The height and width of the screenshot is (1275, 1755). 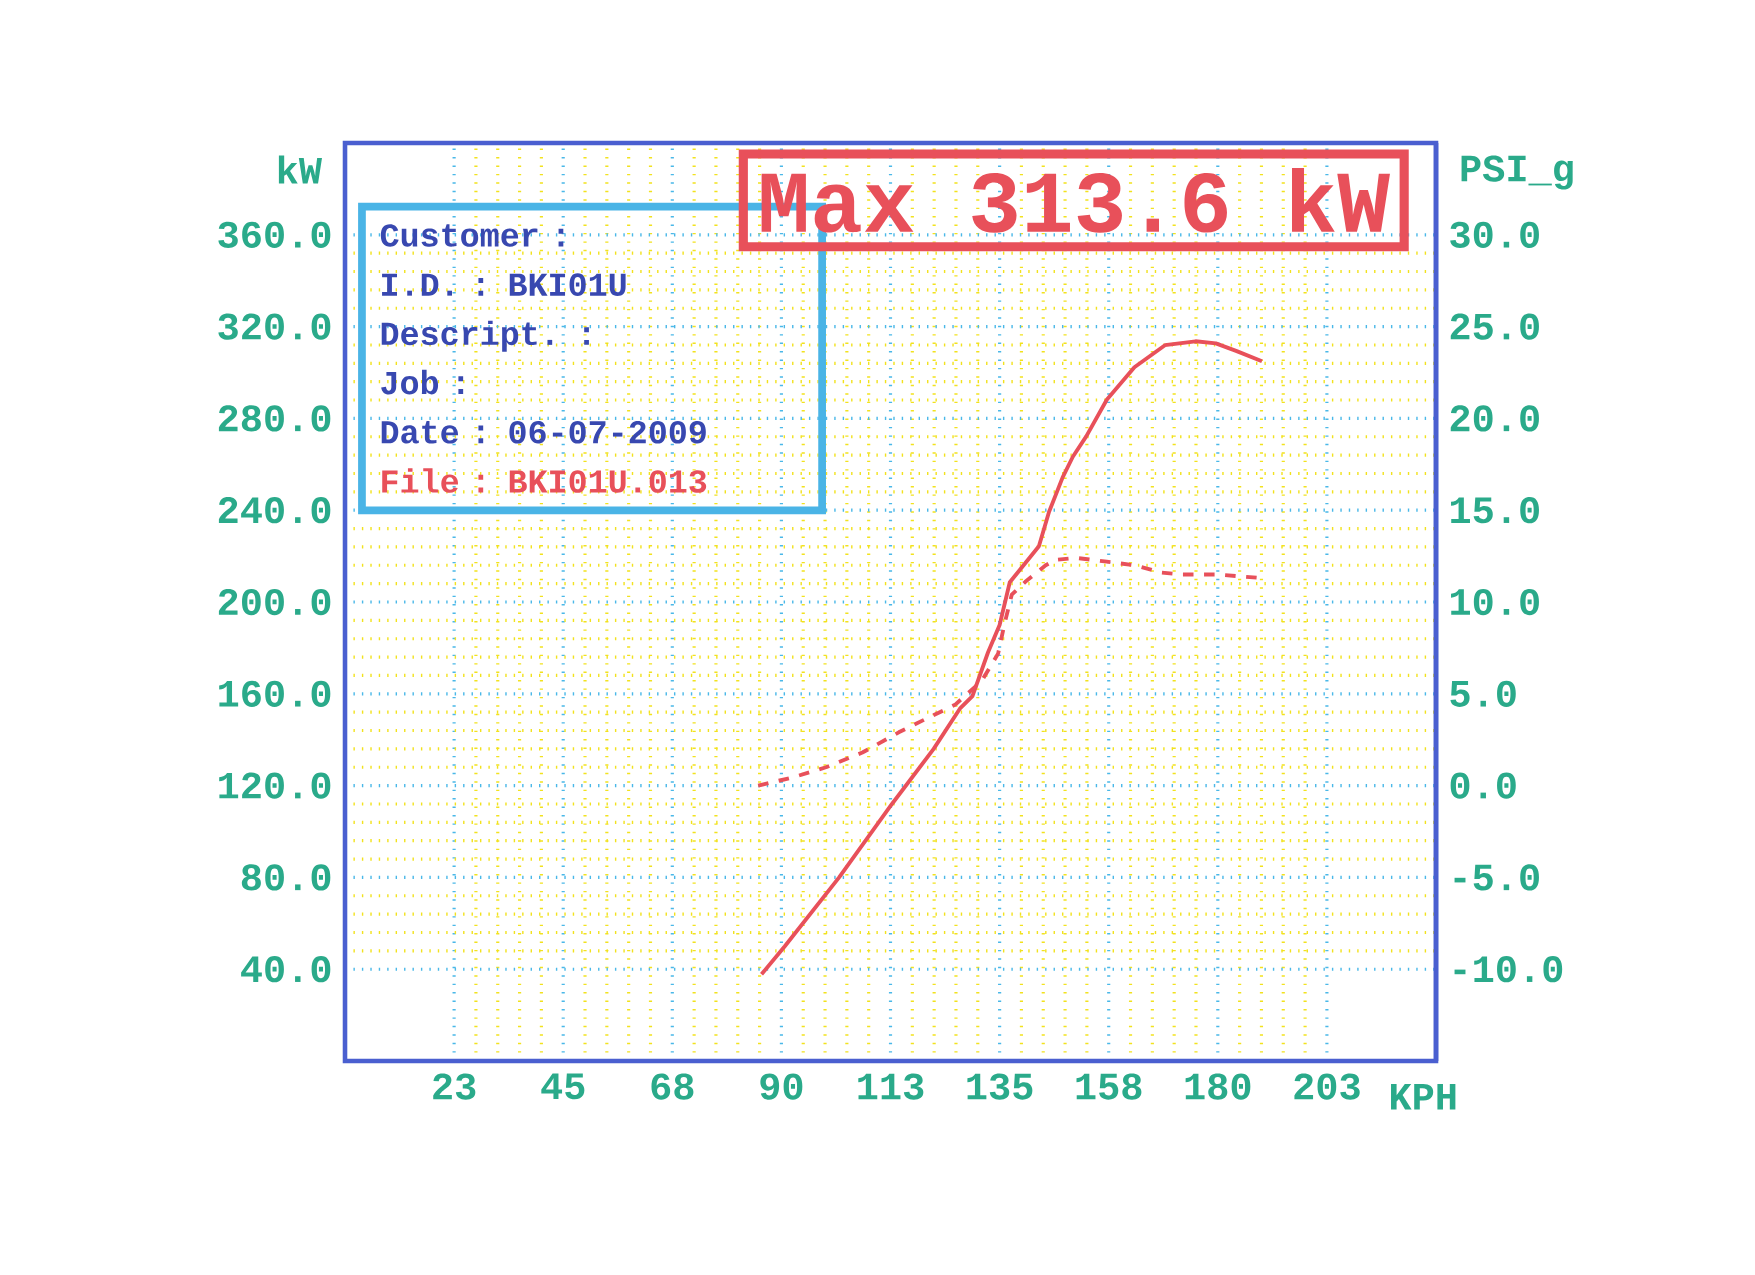 What do you see at coordinates (274, 326) in the screenshot?
I see `y-tick-label: 320.0` at bounding box center [274, 326].